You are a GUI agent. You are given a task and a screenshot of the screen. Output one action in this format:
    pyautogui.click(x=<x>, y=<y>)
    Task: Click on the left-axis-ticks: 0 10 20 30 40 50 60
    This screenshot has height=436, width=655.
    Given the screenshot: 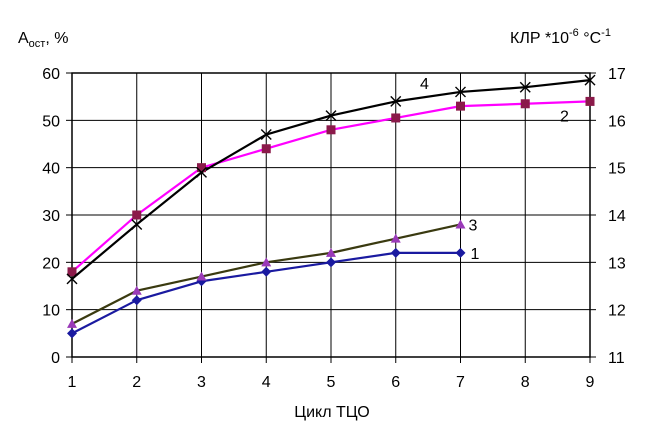 What is the action you would take?
    pyautogui.click(x=57, y=216)
    